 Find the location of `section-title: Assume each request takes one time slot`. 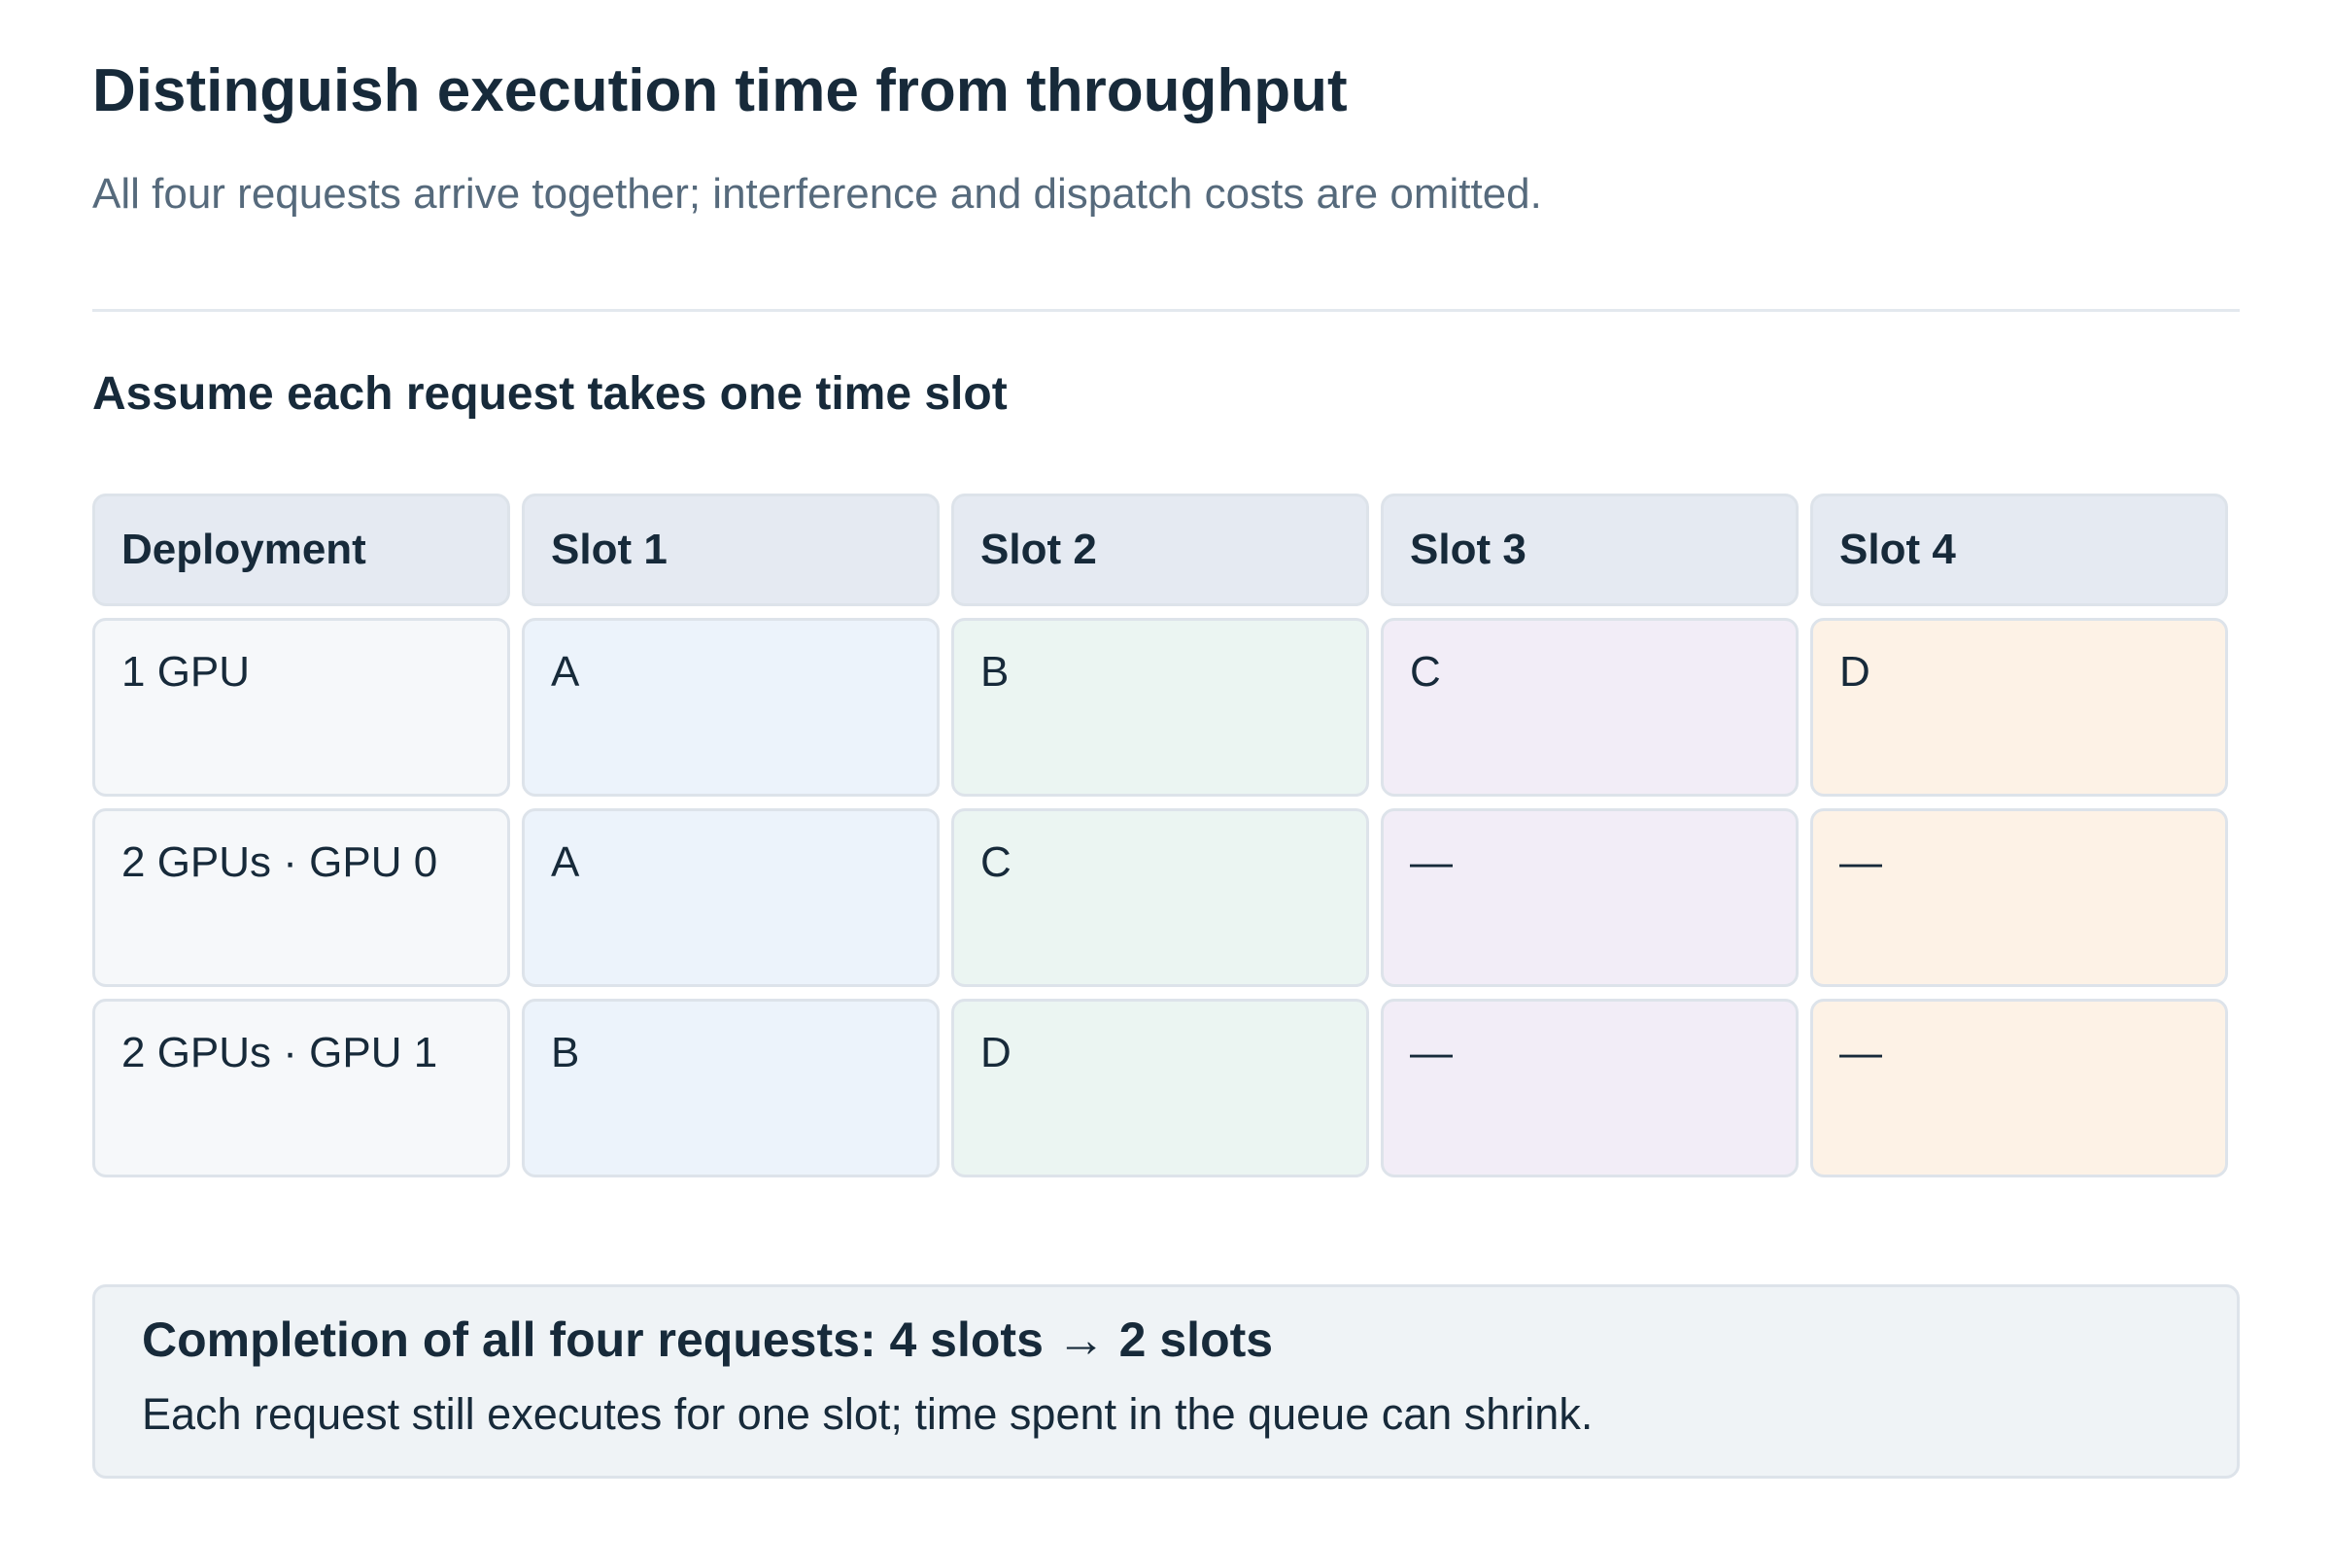

section-title: Assume each request takes one time slot is located at coordinates (550, 394).